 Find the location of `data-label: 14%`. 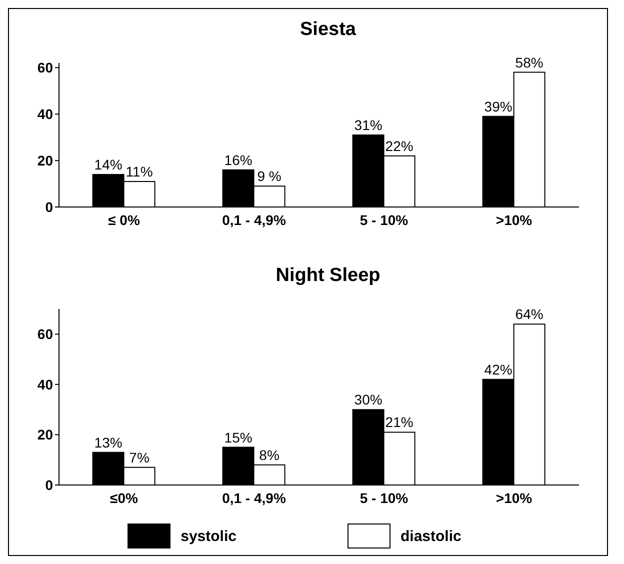

data-label: 14% is located at coordinates (108, 164).